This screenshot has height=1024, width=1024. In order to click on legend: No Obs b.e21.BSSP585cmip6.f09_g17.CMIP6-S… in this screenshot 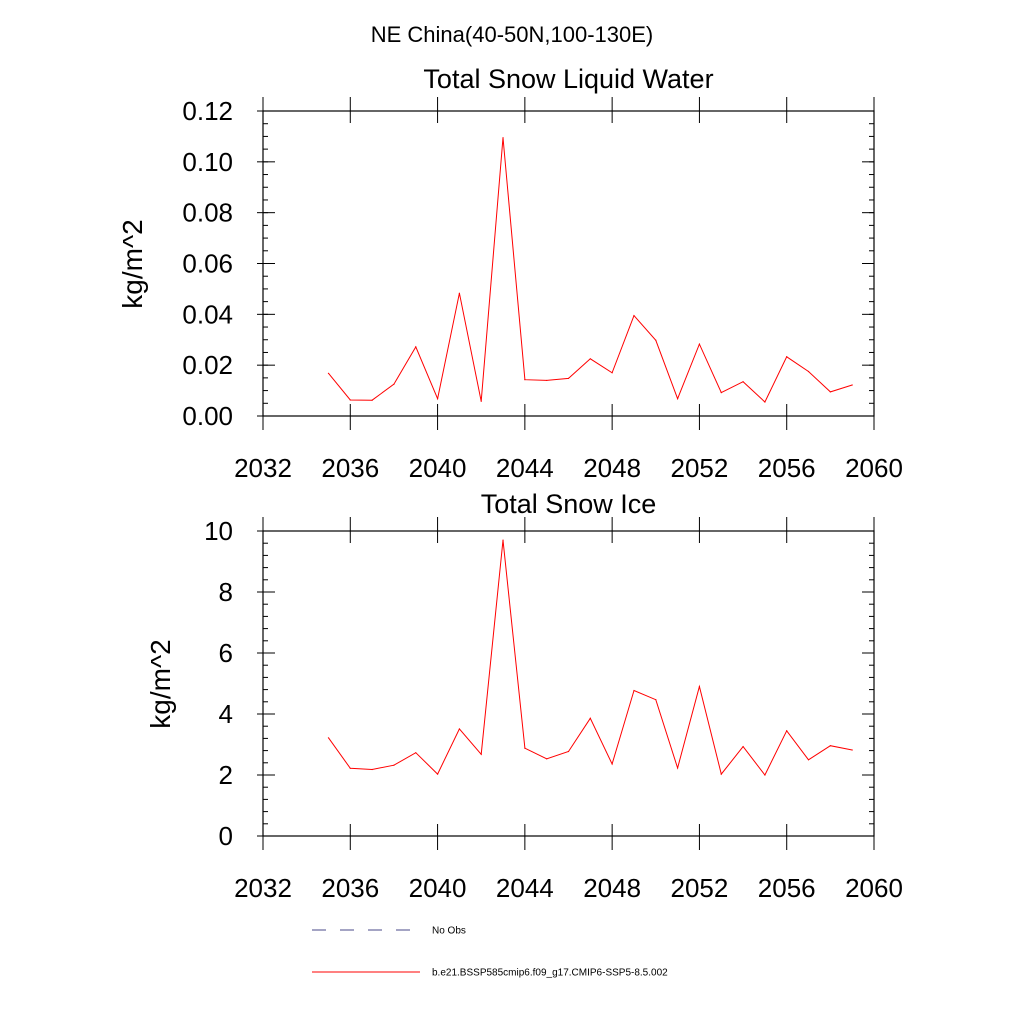, I will do `click(490, 952)`.